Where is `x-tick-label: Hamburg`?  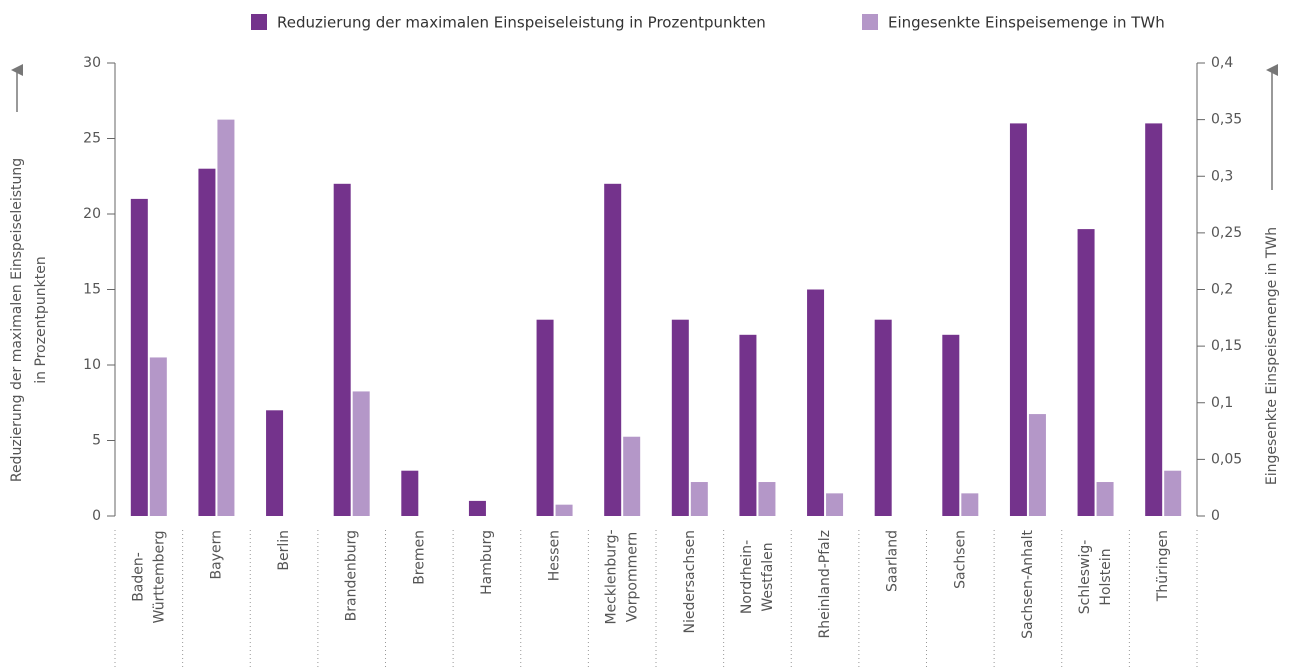 x-tick-label: Hamburg is located at coordinates (487, 562).